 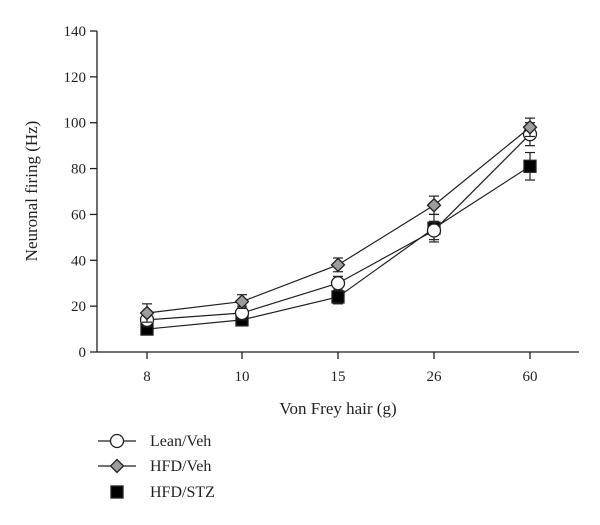 What do you see at coordinates (80, 192) in the screenshot?
I see `y-ticks: 0 20 40 60 80 100 120 140` at bounding box center [80, 192].